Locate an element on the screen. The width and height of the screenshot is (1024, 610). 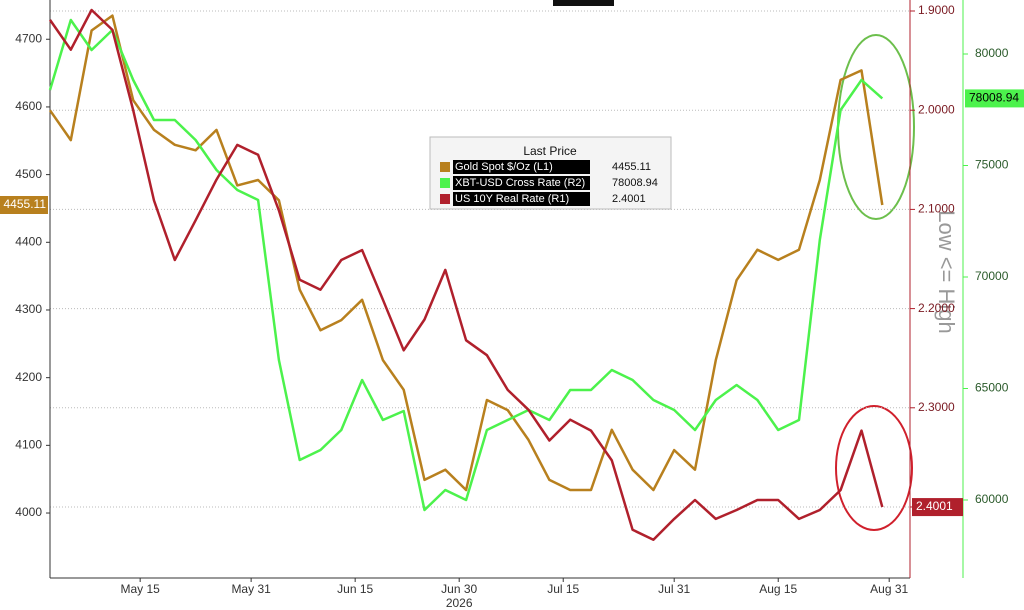
x-axis-label: 2026 is located at coordinates (459, 603).